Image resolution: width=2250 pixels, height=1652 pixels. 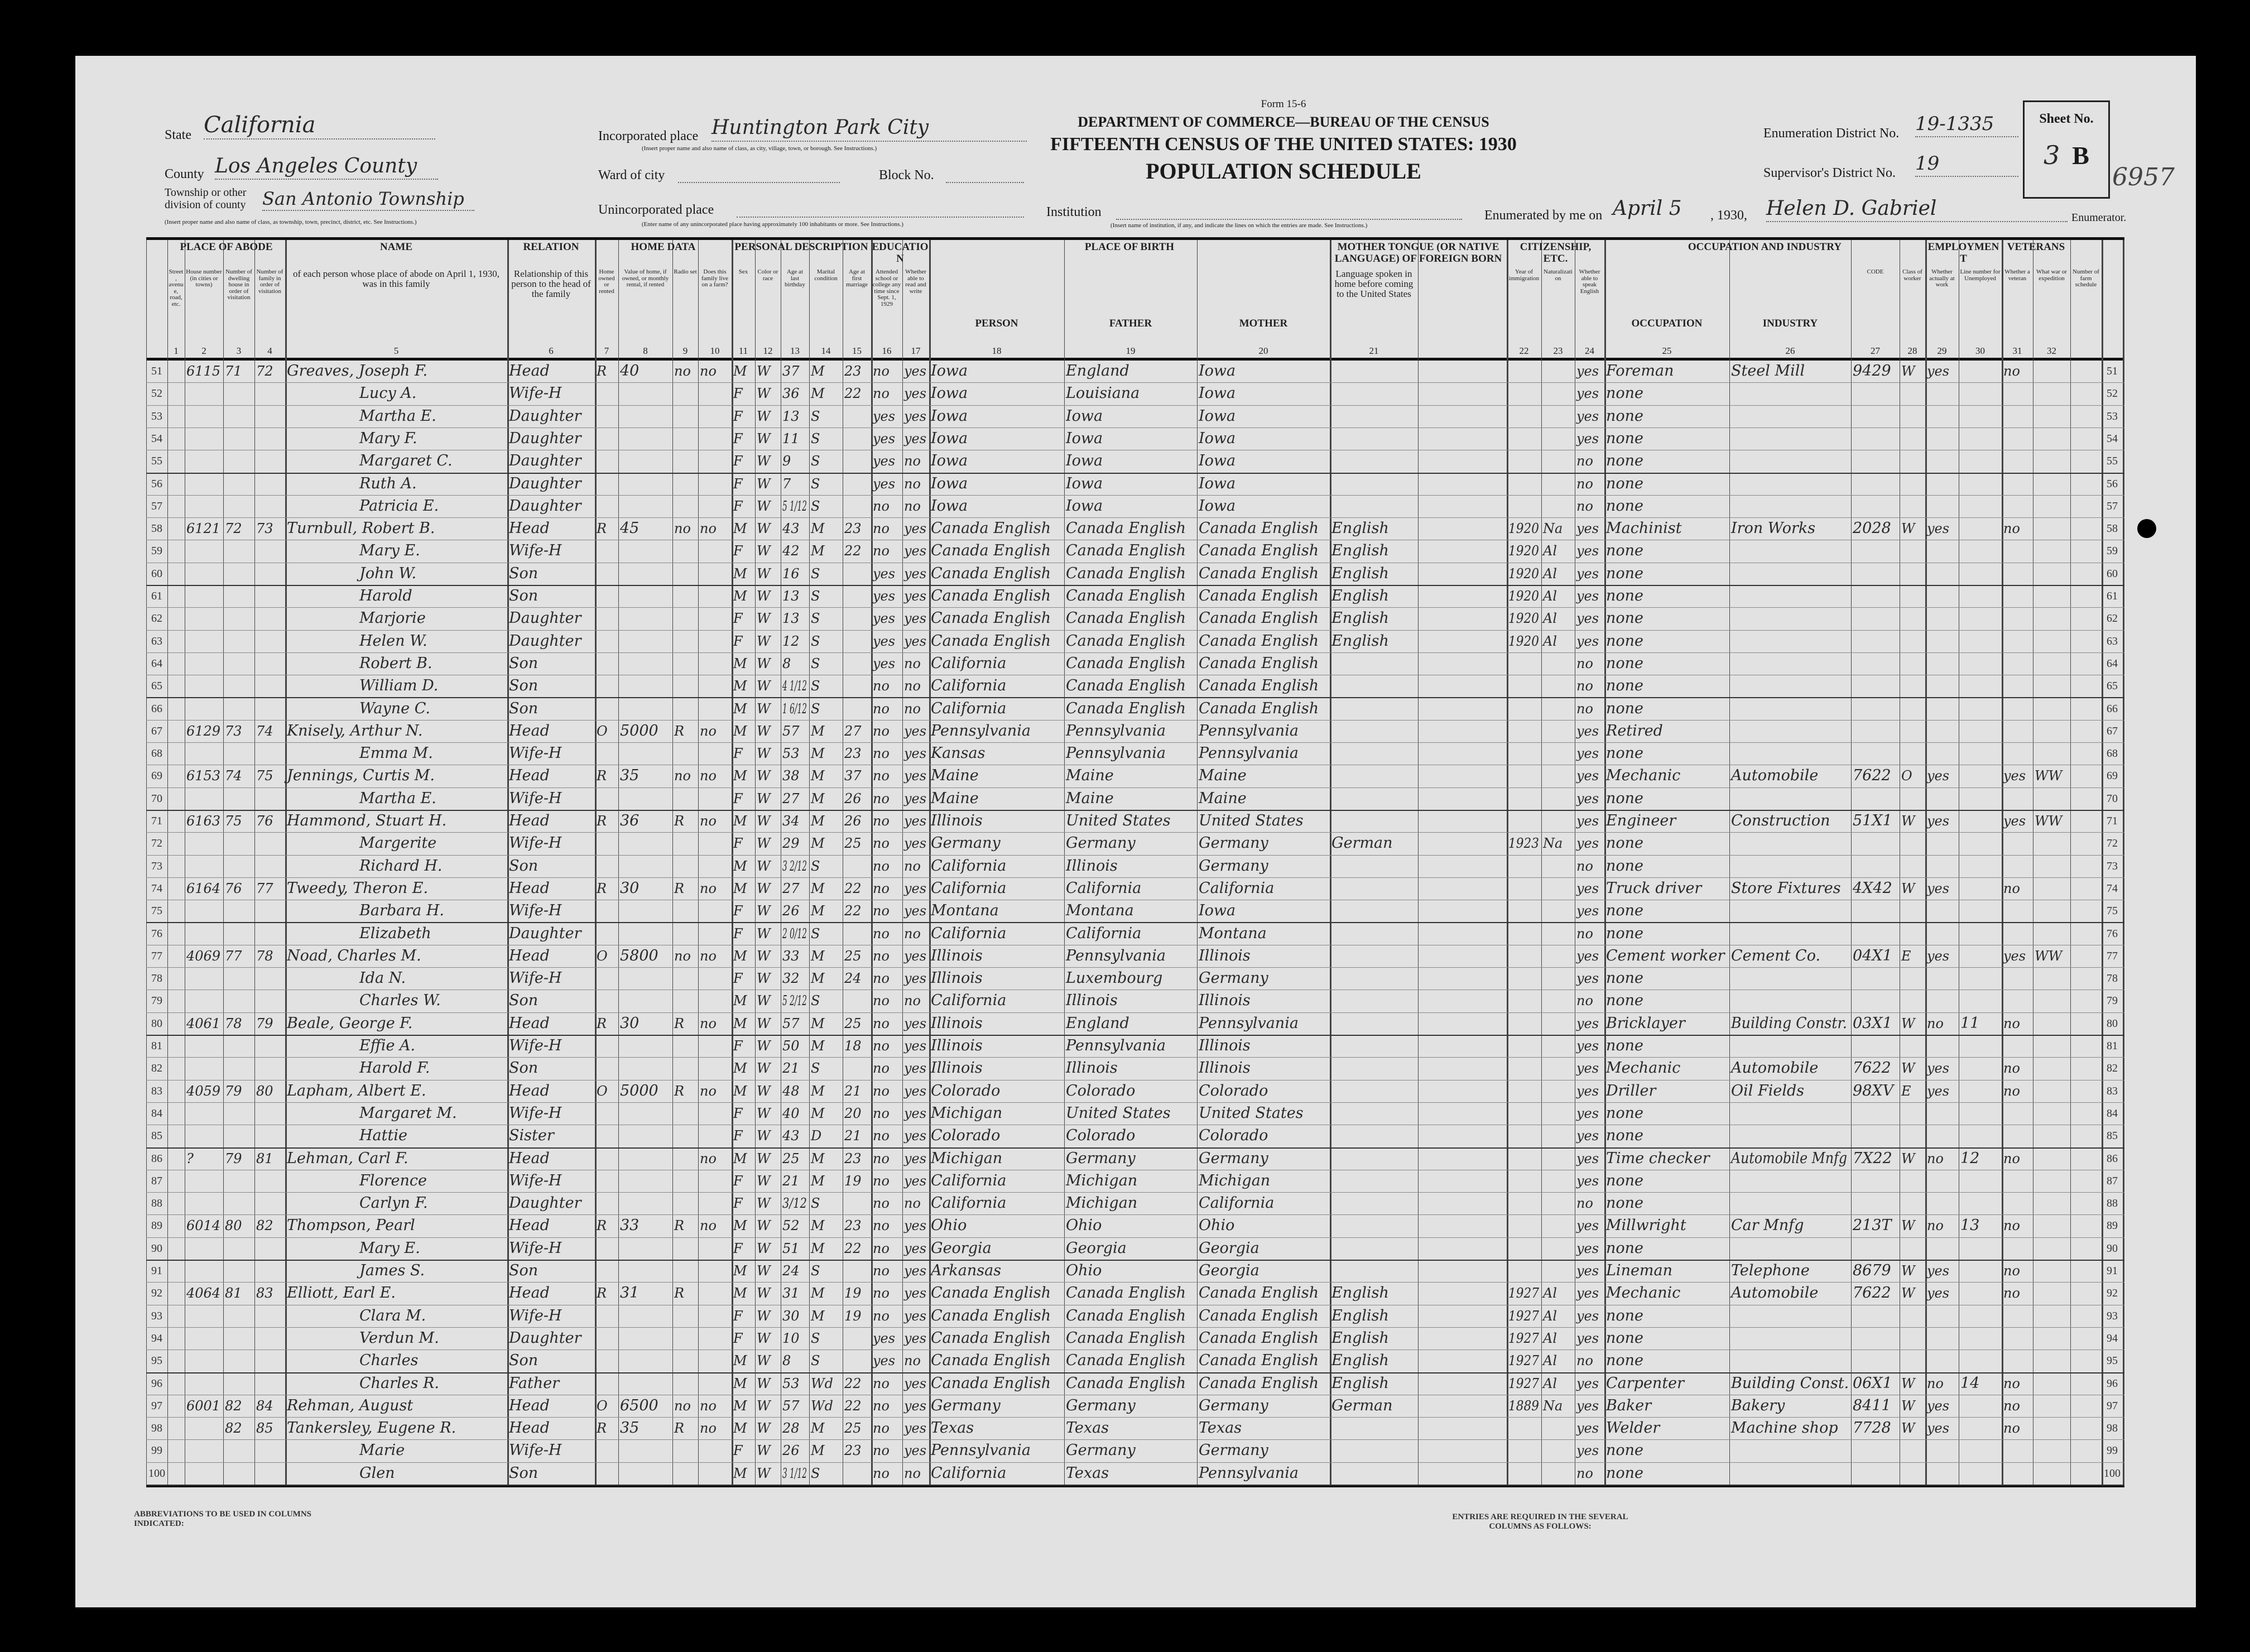 What do you see at coordinates (545, 506) in the screenshot?
I see `cell-relation: Daughter` at bounding box center [545, 506].